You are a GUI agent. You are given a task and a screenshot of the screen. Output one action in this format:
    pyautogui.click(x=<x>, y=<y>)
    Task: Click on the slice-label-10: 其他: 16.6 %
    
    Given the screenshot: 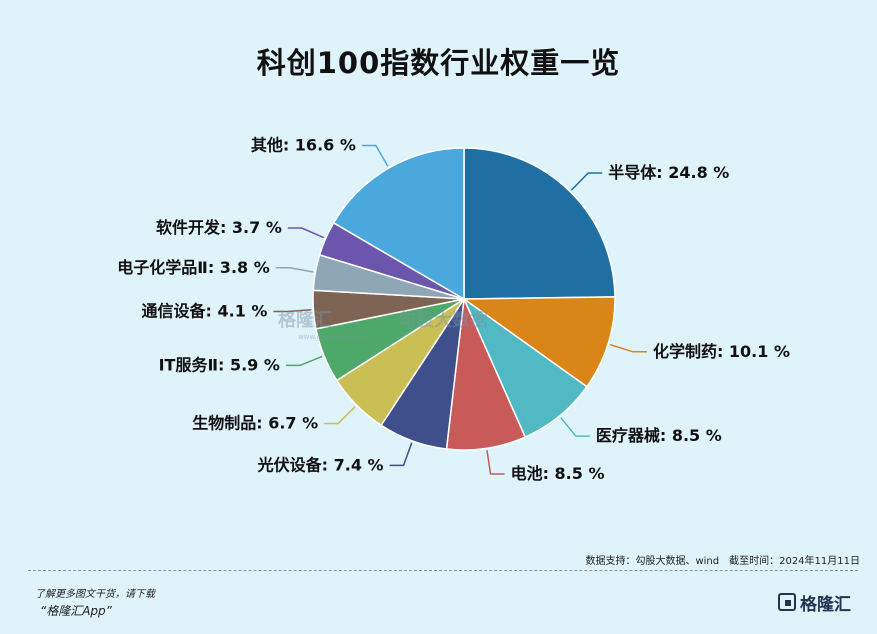 What is the action you would take?
    pyautogui.click(x=303, y=144)
    